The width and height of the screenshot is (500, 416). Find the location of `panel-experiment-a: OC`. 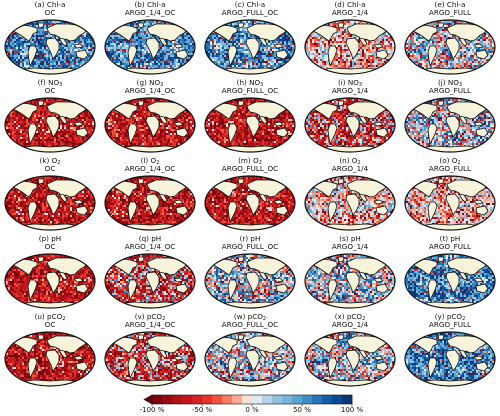

panel-experiment-a: OC is located at coordinates (50, 13).